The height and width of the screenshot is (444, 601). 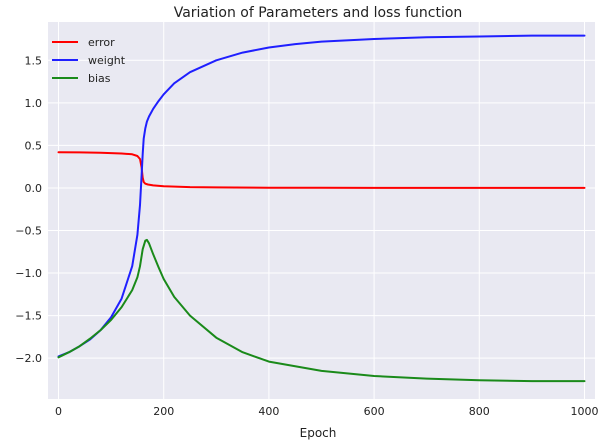 What do you see at coordinates (584, 411) in the screenshot?
I see `x-tick-label: 1000` at bounding box center [584, 411].